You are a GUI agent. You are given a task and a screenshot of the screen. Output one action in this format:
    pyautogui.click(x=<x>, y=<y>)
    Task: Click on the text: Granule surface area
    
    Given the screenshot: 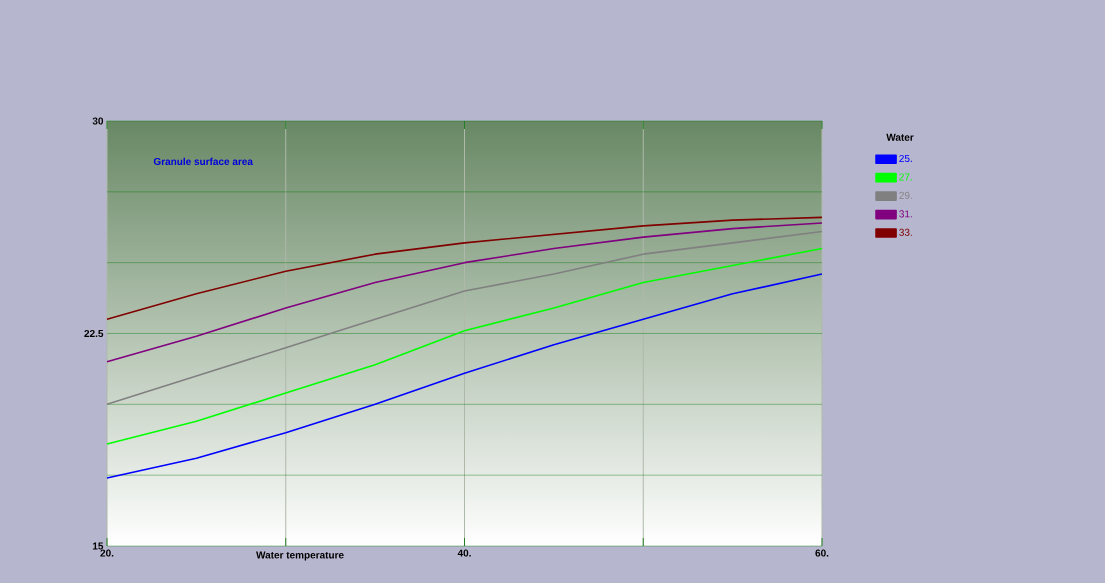 What is the action you would take?
    pyautogui.click(x=203, y=161)
    